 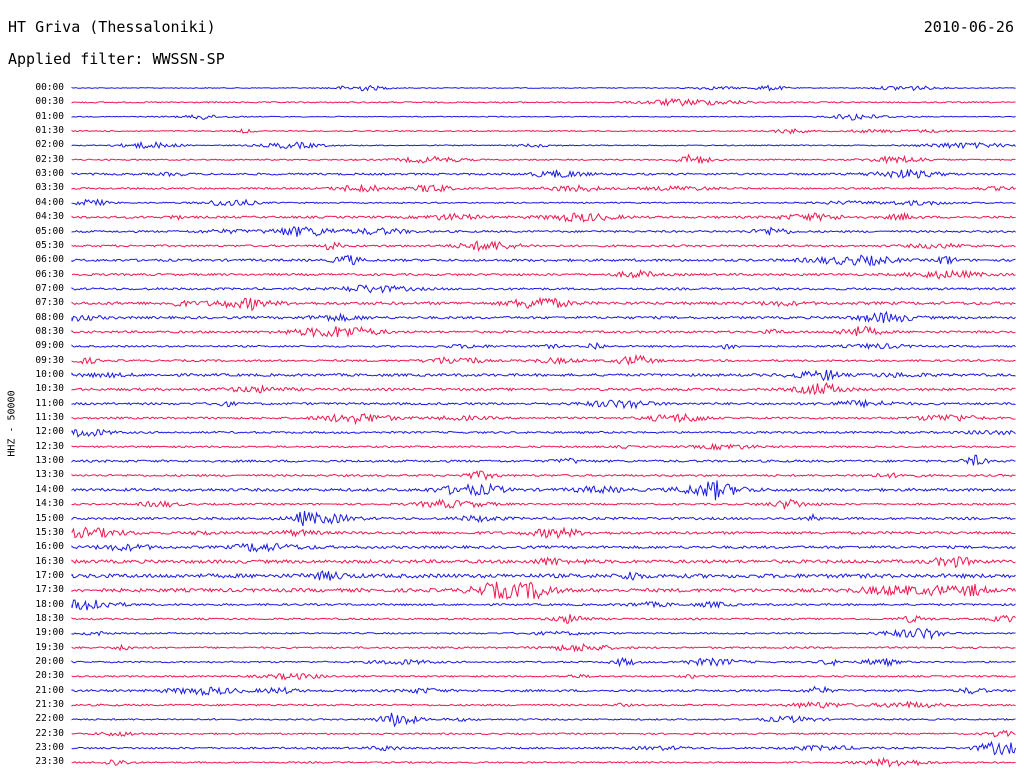 I want to click on time-tick-label: 08:00, so click(x=49, y=317).